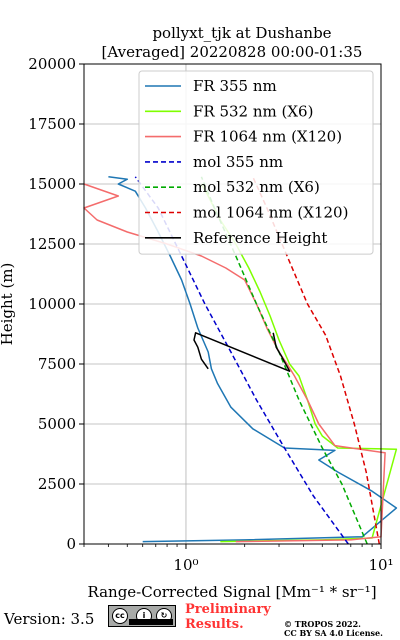  I want to click on license-line2: CC BY SA 4.0 License., so click(333, 633).